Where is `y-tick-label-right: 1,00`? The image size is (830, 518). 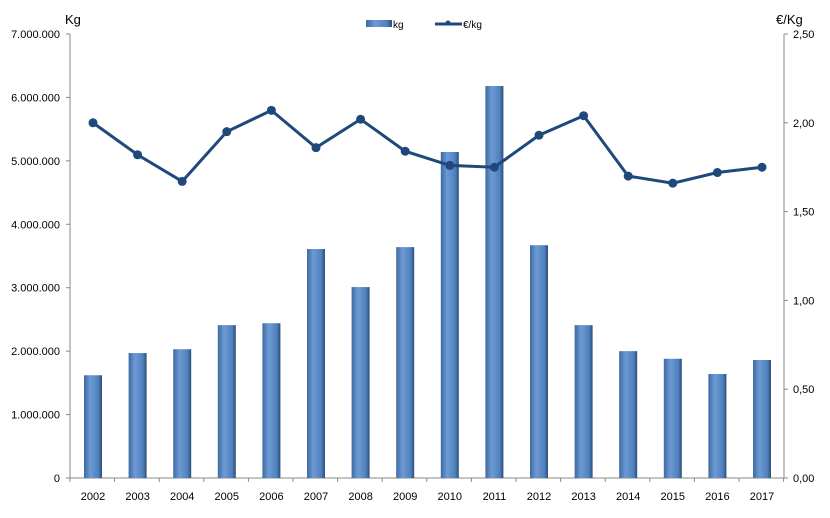 y-tick-label-right: 1,00 is located at coordinates (803, 301).